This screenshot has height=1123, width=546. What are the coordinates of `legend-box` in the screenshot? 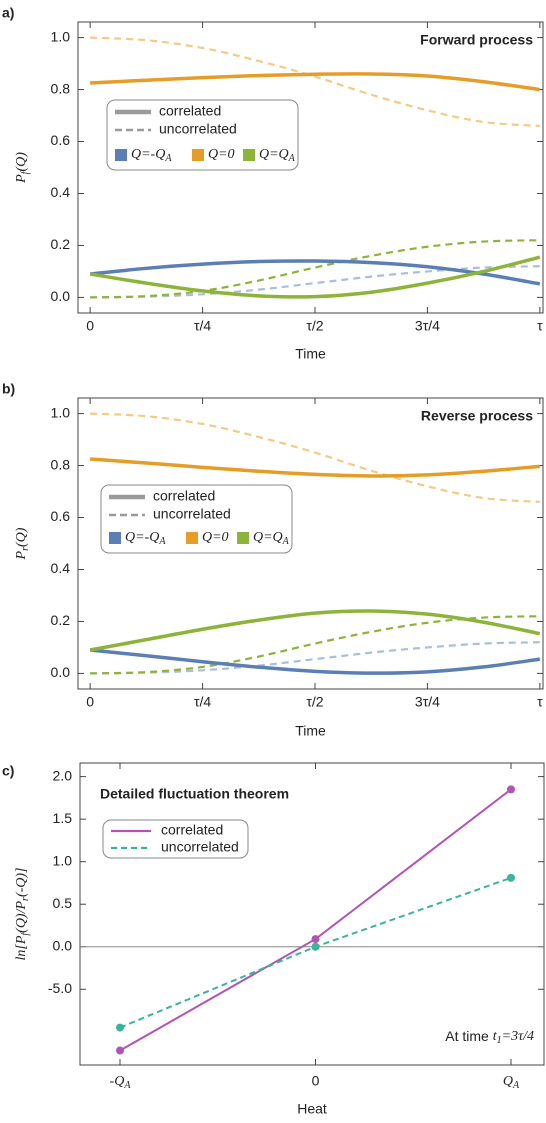 It's located at (175, 839).